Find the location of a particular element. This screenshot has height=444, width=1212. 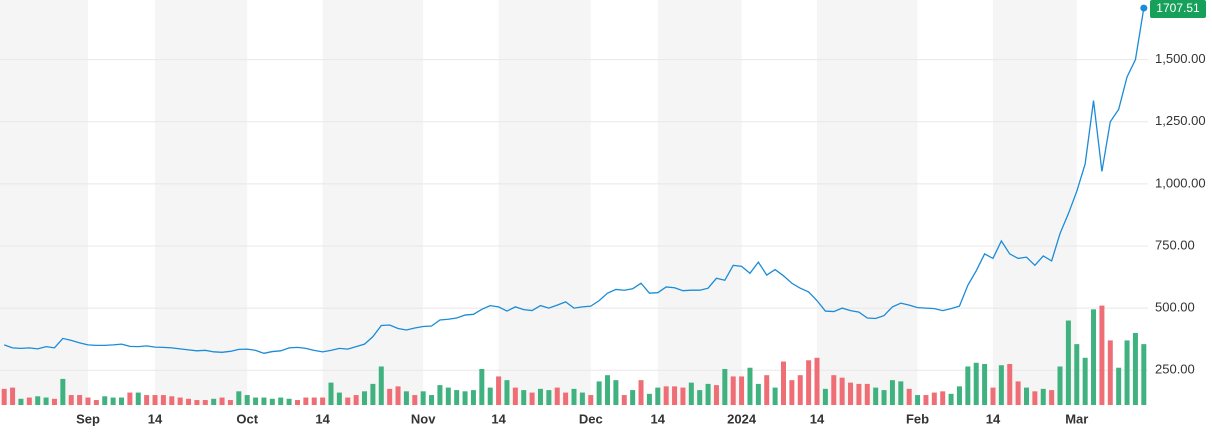

y-tick-label: 250.00 is located at coordinates (1175, 369).